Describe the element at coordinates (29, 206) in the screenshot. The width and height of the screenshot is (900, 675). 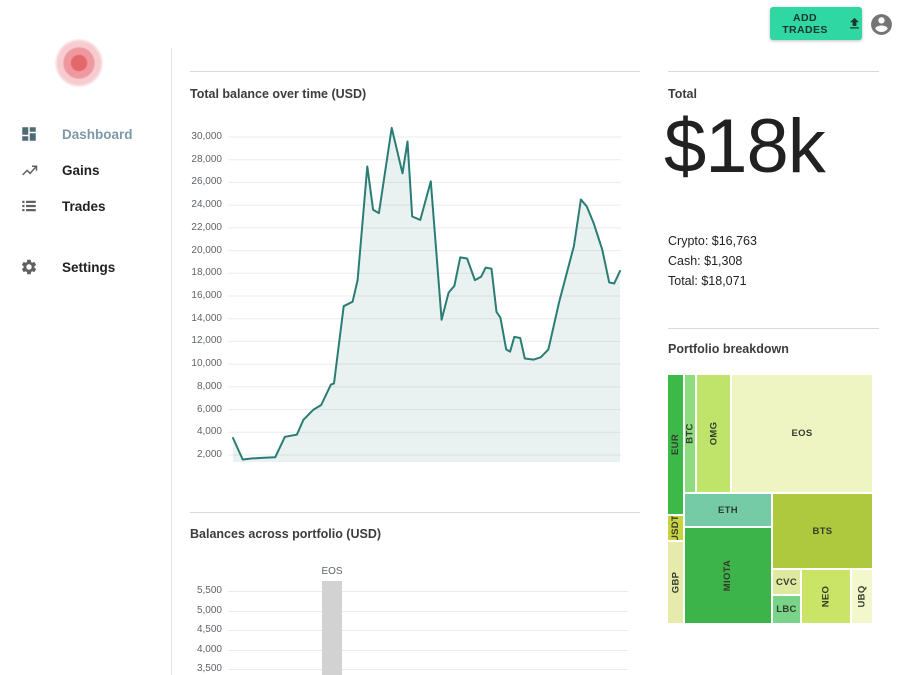
I see `list-icon` at that location.